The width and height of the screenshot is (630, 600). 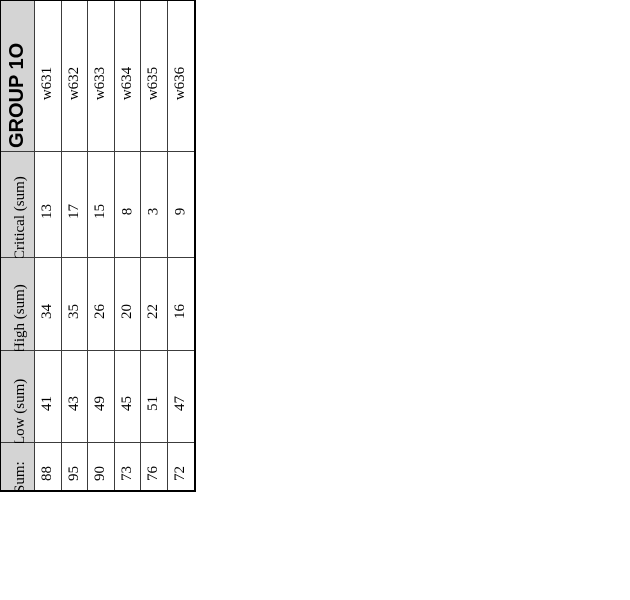 I want to click on row-label-low-sum: Low (sum), so click(x=18, y=398).